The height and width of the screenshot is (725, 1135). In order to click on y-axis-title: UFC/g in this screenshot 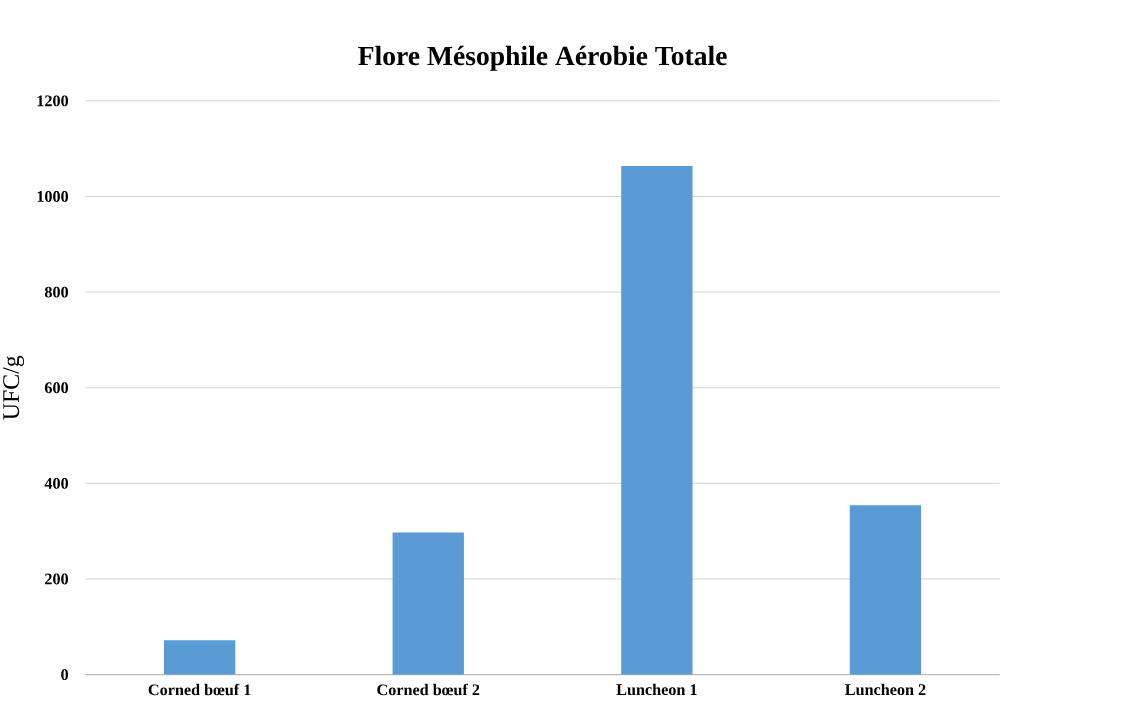, I will do `click(14, 387)`.